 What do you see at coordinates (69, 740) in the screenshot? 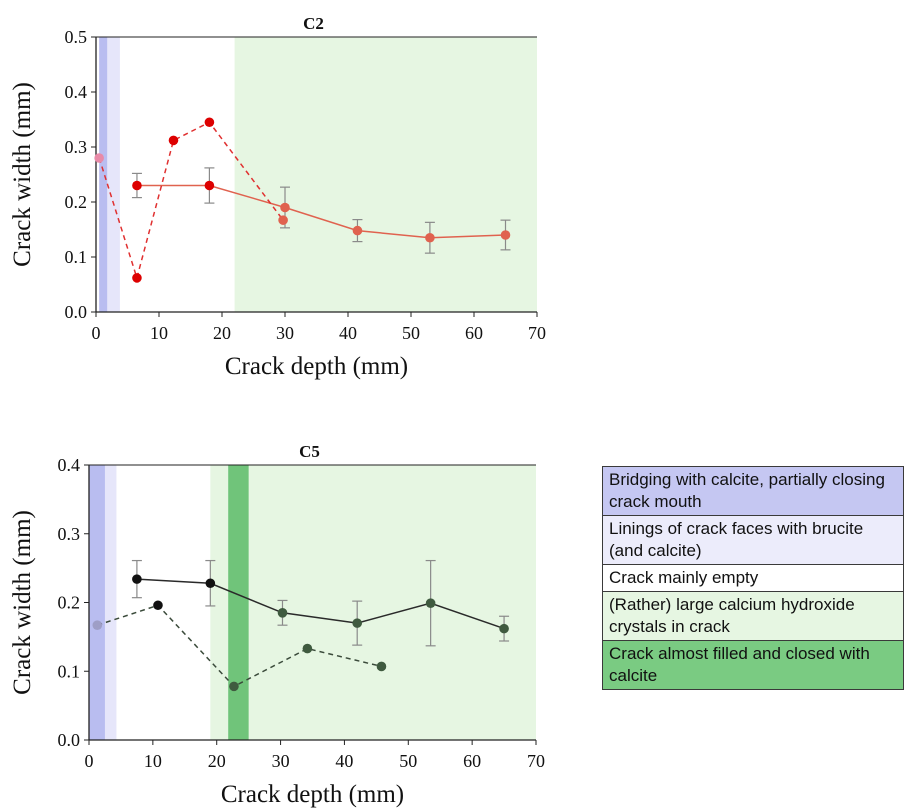
I see `c5-y-tick-label: 0.0` at bounding box center [69, 740].